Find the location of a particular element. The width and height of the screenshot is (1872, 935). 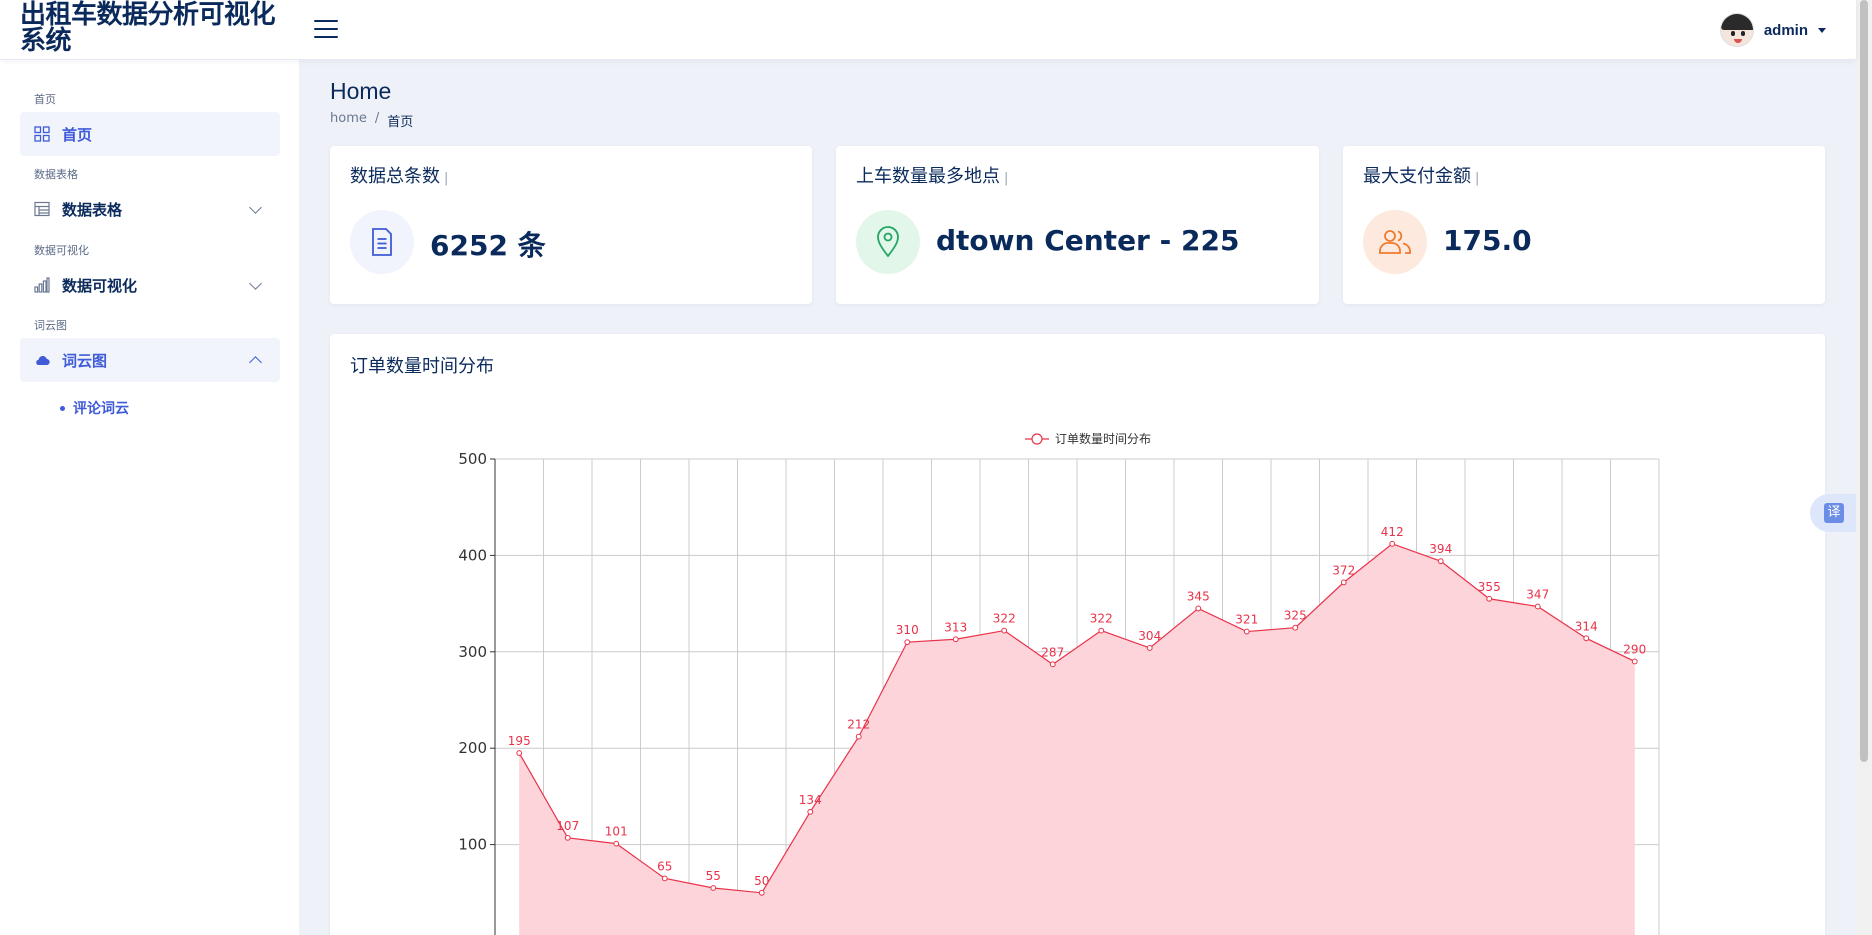

data-label: 287 is located at coordinates (1052, 652).